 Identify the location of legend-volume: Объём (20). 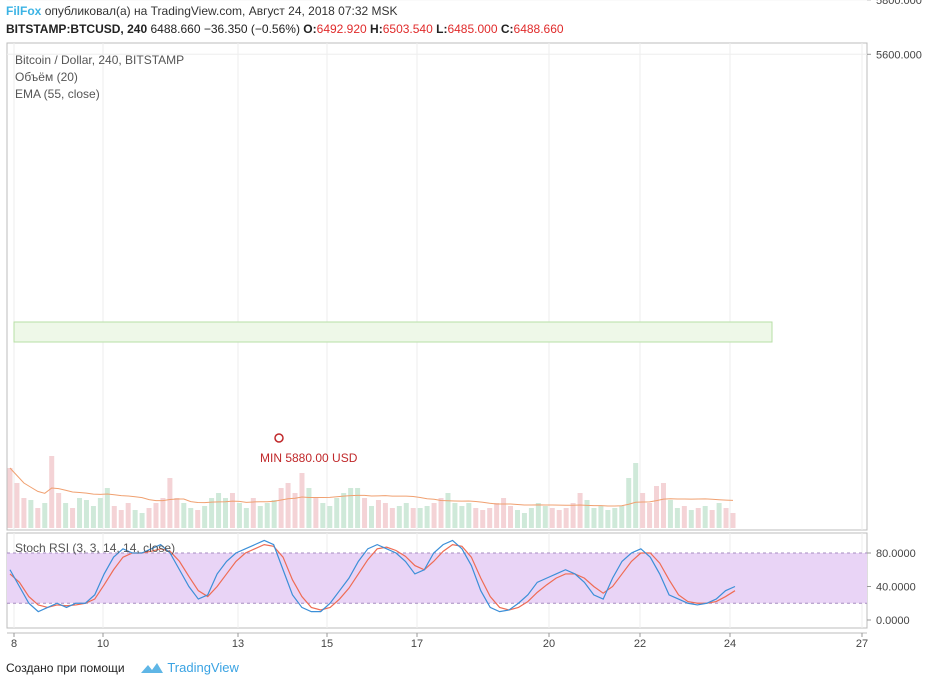
(46, 77).